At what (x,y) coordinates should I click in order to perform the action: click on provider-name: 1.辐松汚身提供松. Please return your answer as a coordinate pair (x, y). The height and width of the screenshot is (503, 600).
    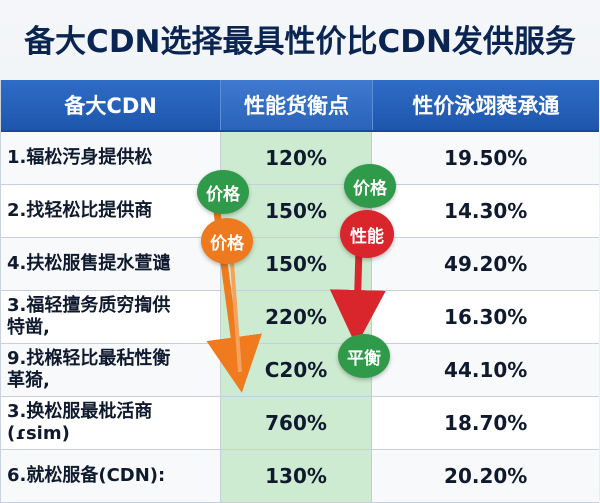
    Looking at the image, I should click on (111, 158).